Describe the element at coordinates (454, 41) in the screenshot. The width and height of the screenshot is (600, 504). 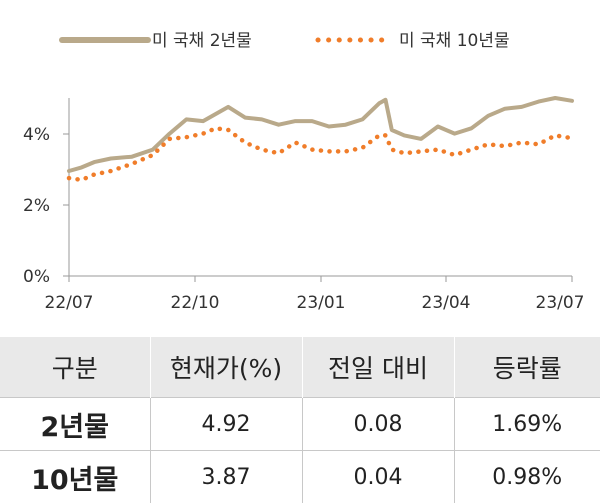
I see `legend-label-10y: 미 국채 10년물` at that location.